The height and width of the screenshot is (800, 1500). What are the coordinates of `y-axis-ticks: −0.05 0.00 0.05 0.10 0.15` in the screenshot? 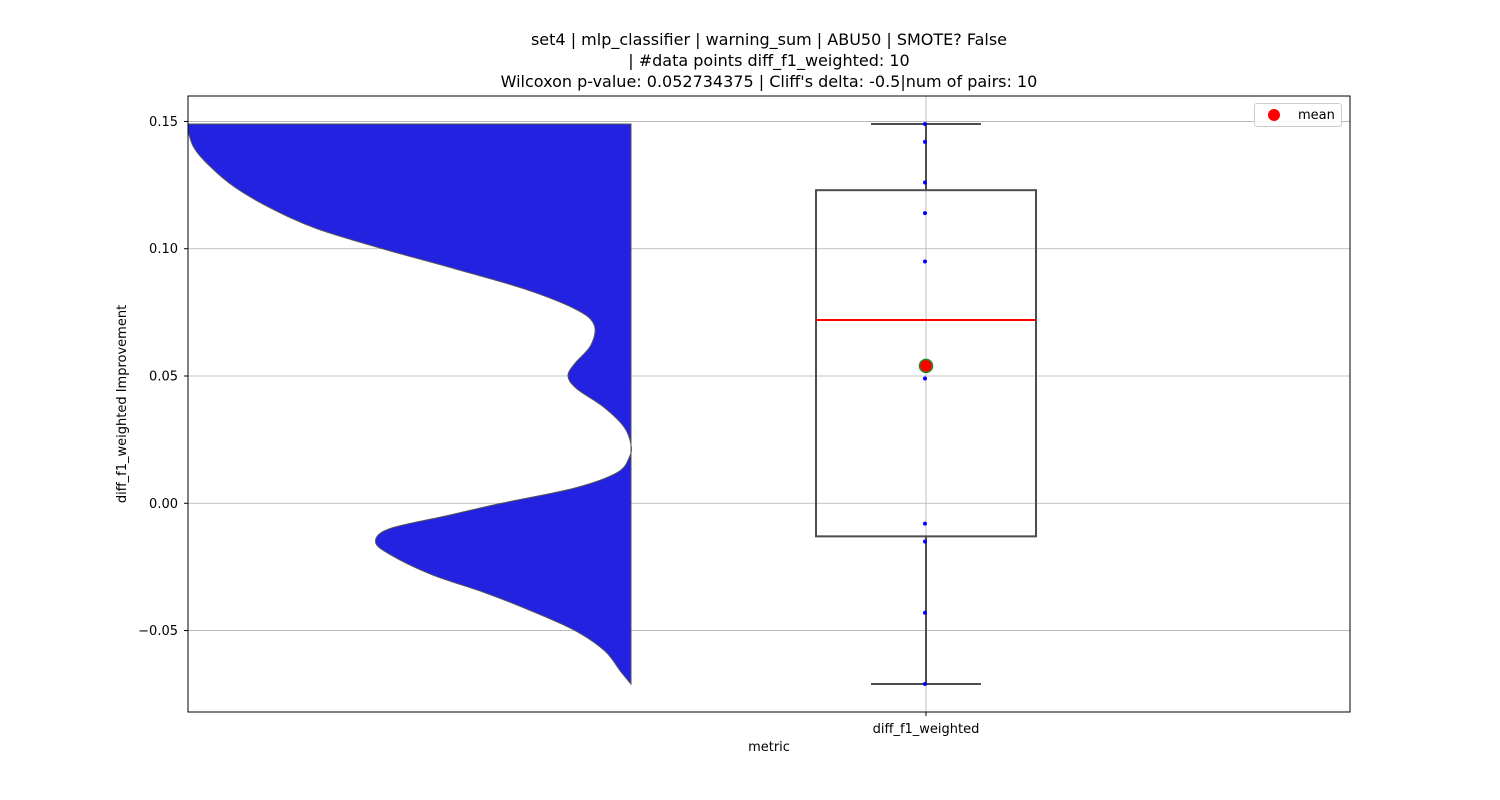 It's located at (163, 377).